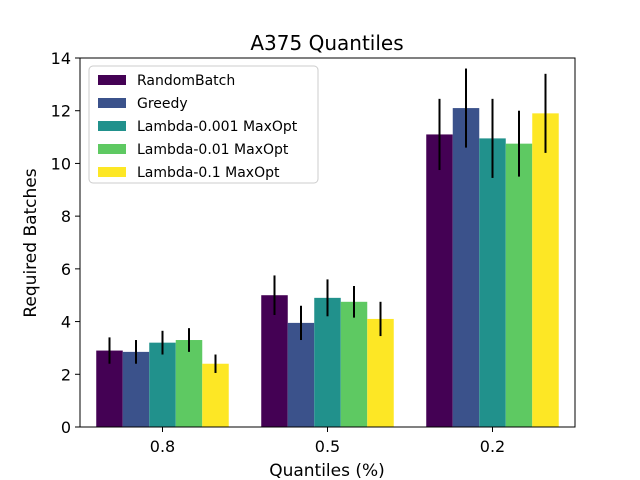 The image size is (640, 480). Describe the element at coordinates (61, 58) in the screenshot. I see `y-tick-label: 14` at that location.